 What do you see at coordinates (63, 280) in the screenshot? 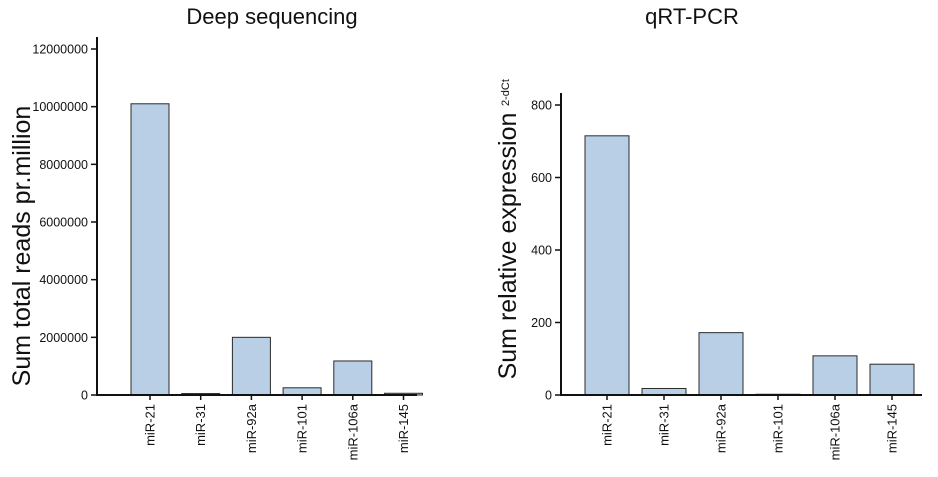
I see `deep-sequencing-y-tick-label: 4000000` at bounding box center [63, 280].